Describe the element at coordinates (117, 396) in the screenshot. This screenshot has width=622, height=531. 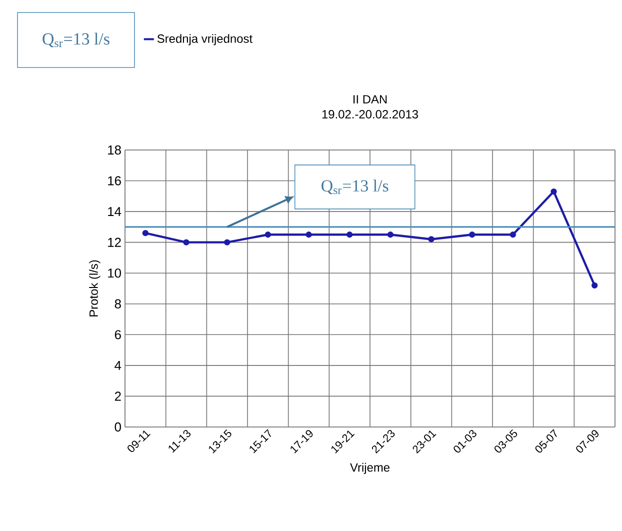
I see `y-tick-label: 2` at that location.